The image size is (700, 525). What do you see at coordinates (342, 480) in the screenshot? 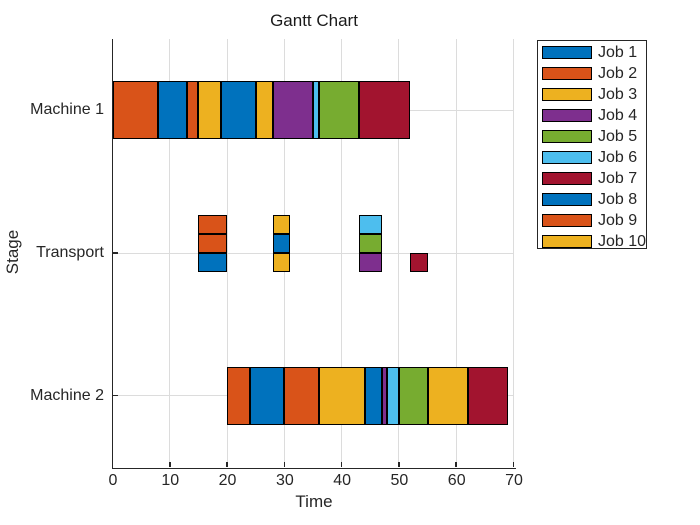
I see `x-tick-label: 40` at bounding box center [342, 480].